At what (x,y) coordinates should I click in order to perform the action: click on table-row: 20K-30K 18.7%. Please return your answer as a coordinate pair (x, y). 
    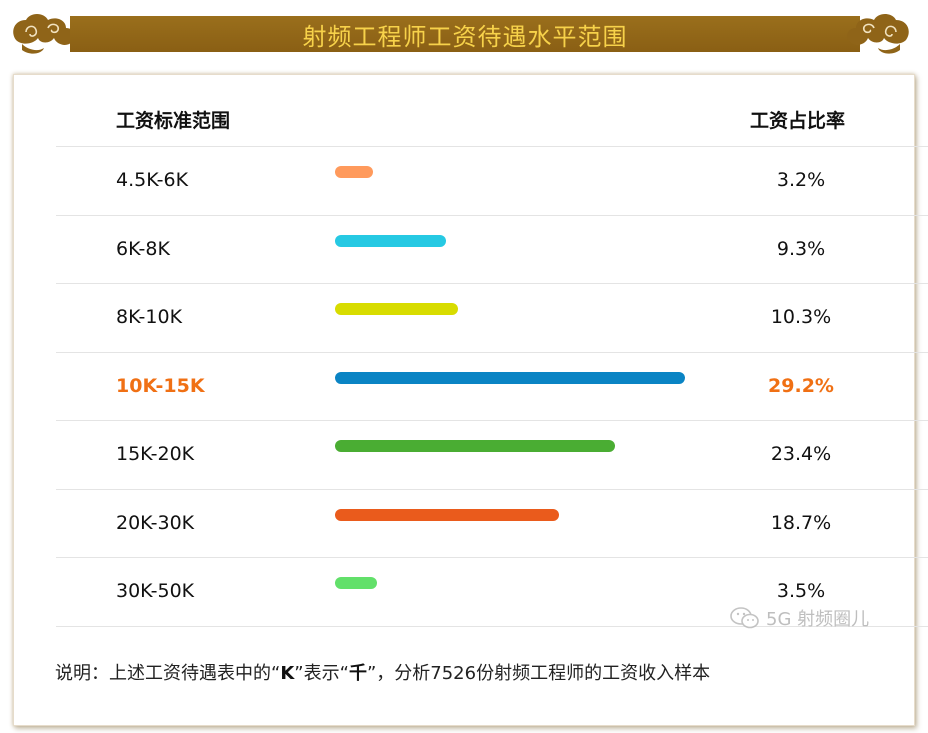
    Looking at the image, I should click on (492, 523).